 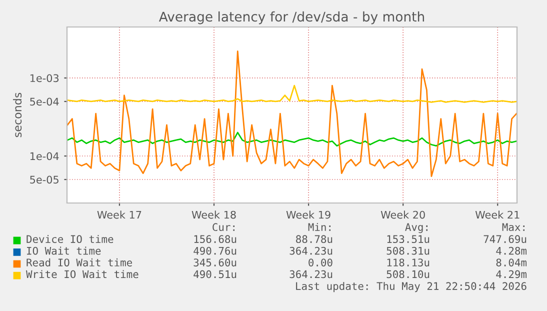 I want to click on text: 88.78u, so click(x=314, y=239).